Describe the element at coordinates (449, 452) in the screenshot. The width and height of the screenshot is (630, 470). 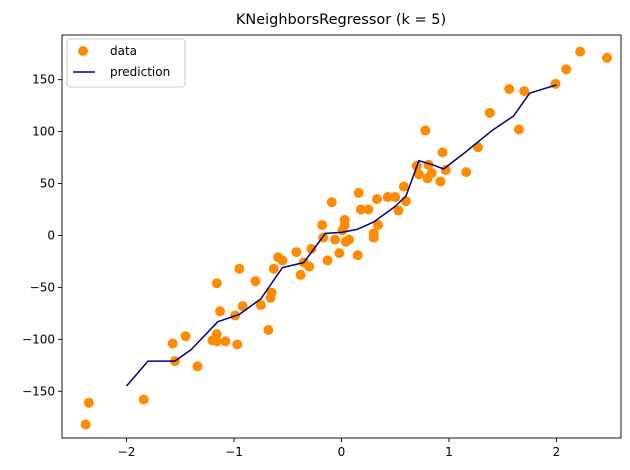
I see `x-tick-label: 1` at that location.